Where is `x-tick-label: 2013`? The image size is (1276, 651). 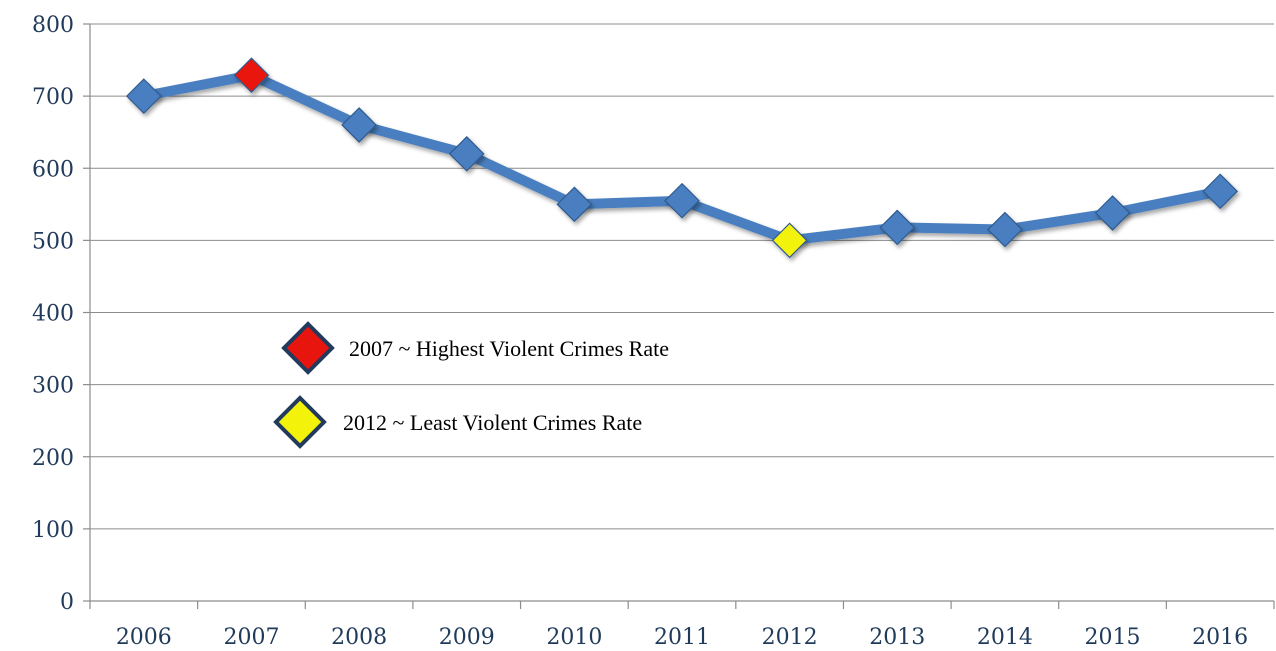 x-tick-label: 2013 is located at coordinates (897, 637).